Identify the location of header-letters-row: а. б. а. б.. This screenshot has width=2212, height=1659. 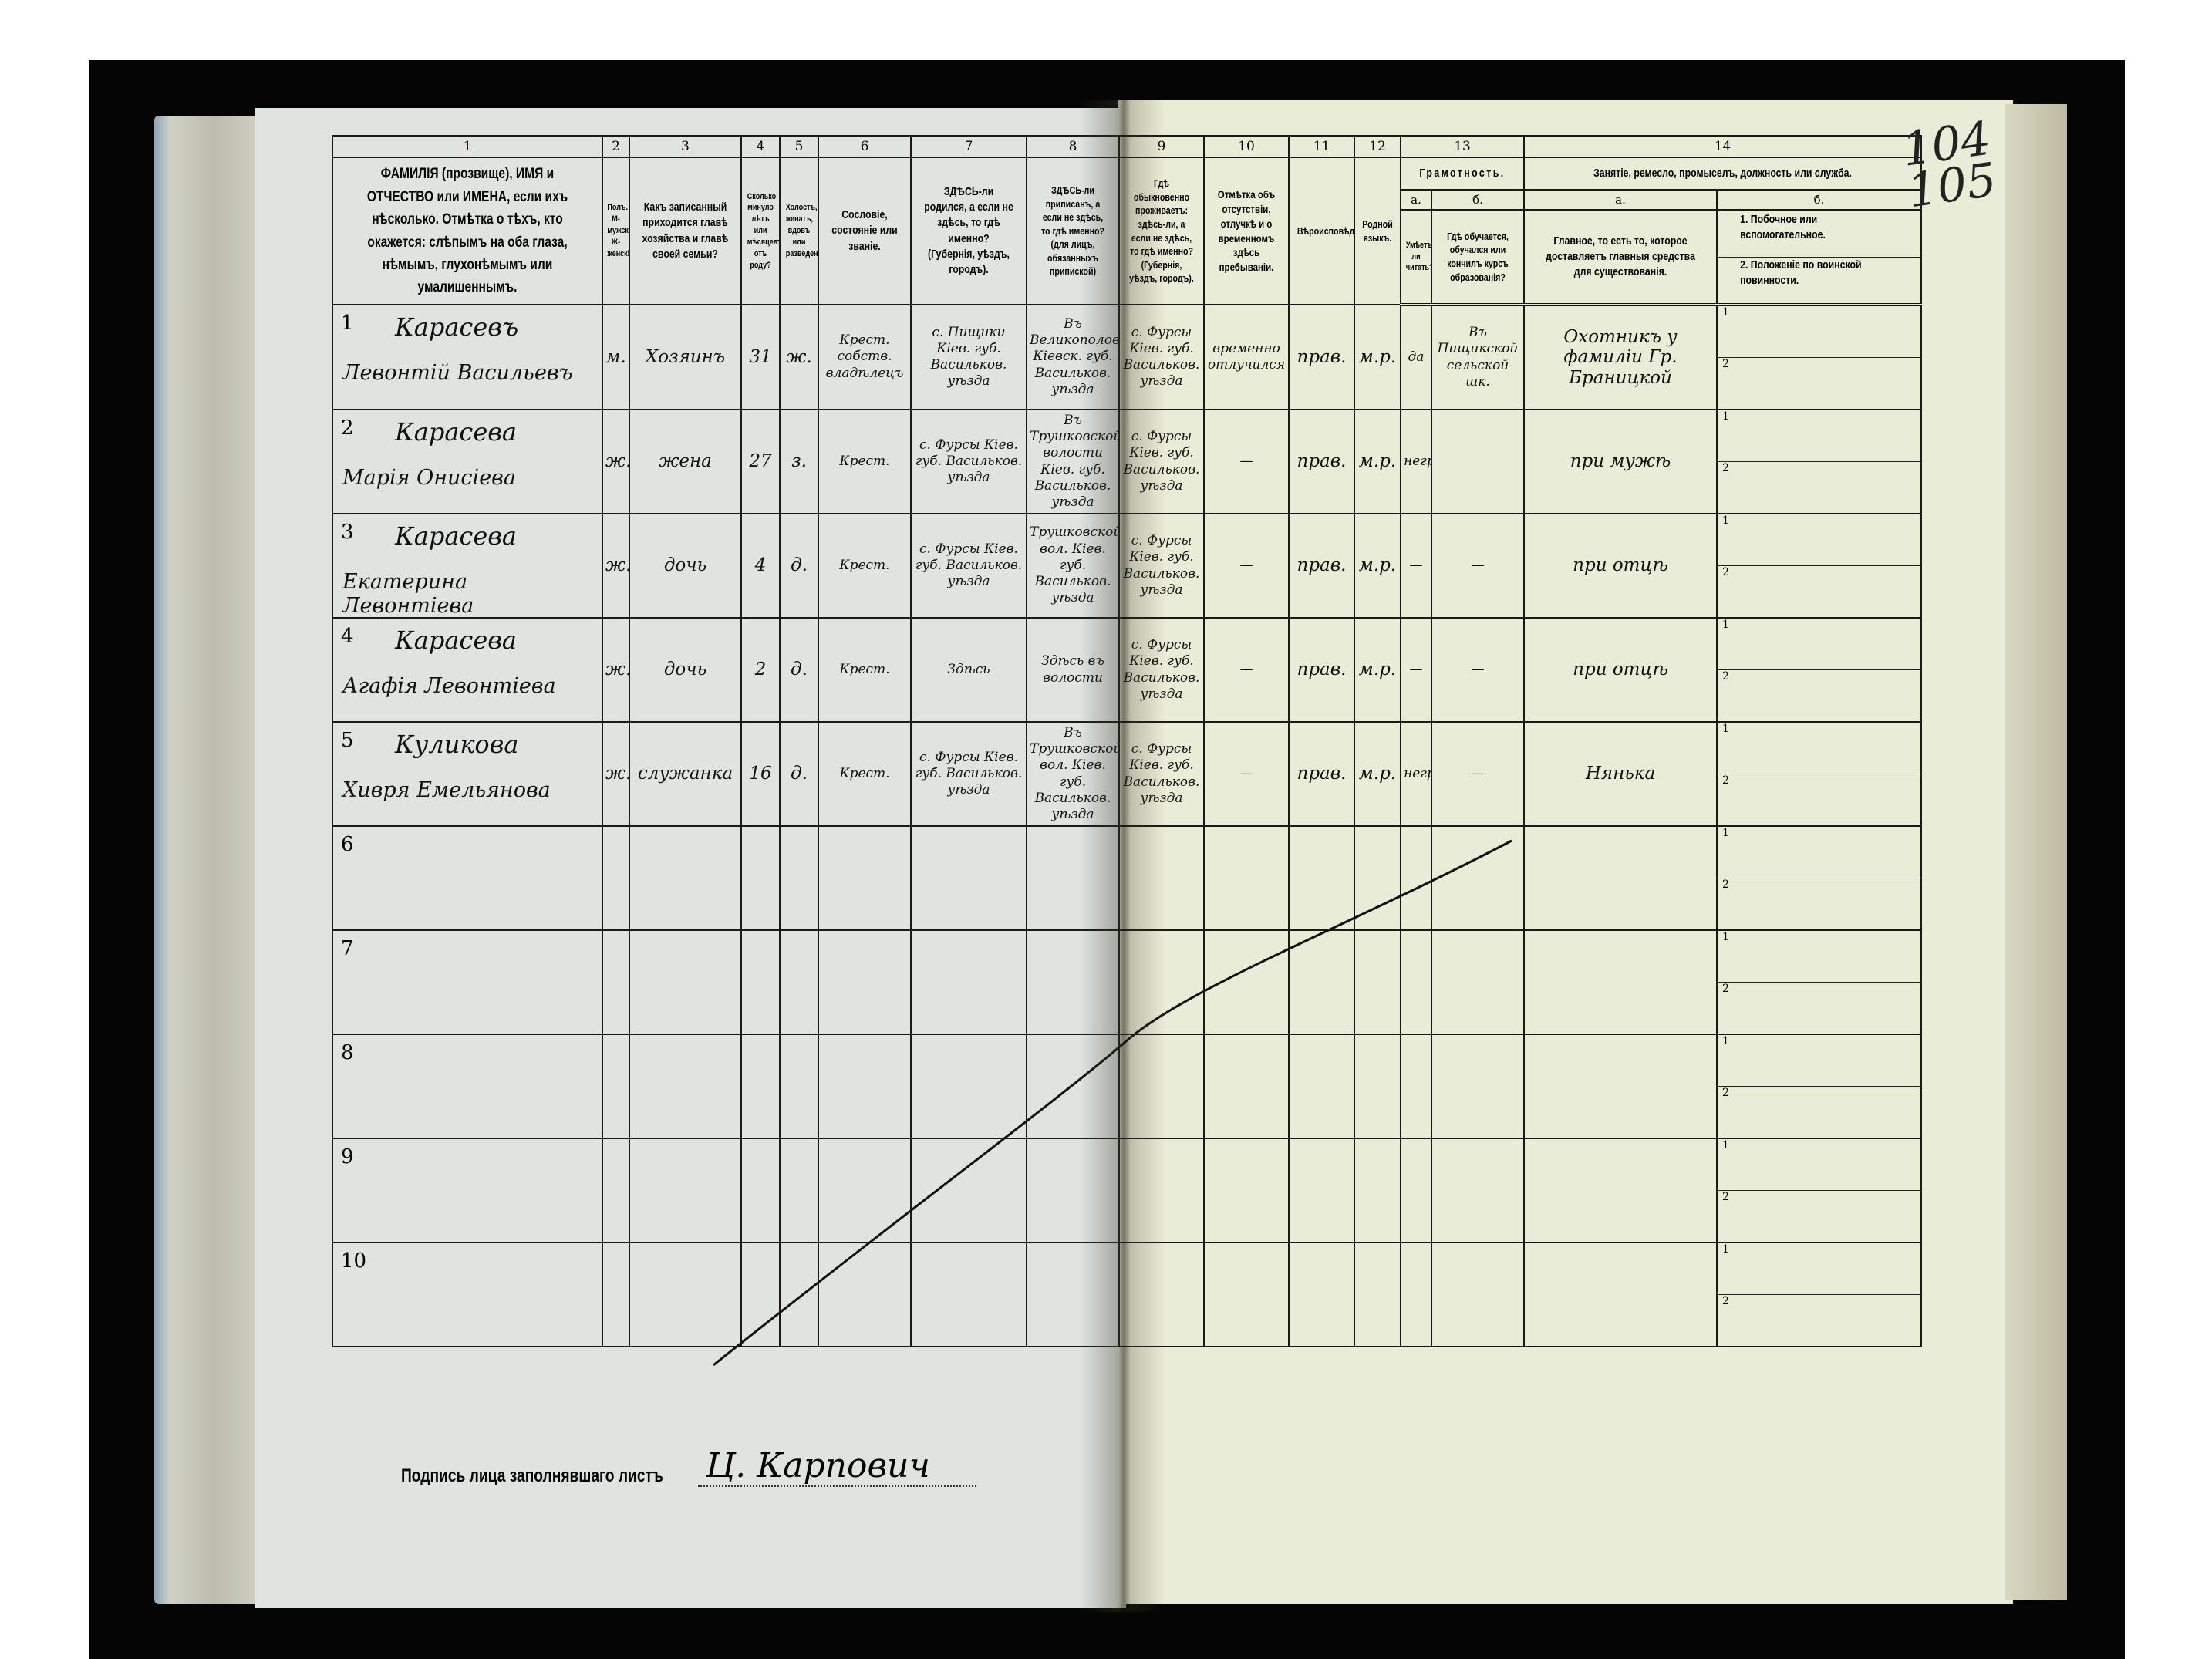
(1127, 200).